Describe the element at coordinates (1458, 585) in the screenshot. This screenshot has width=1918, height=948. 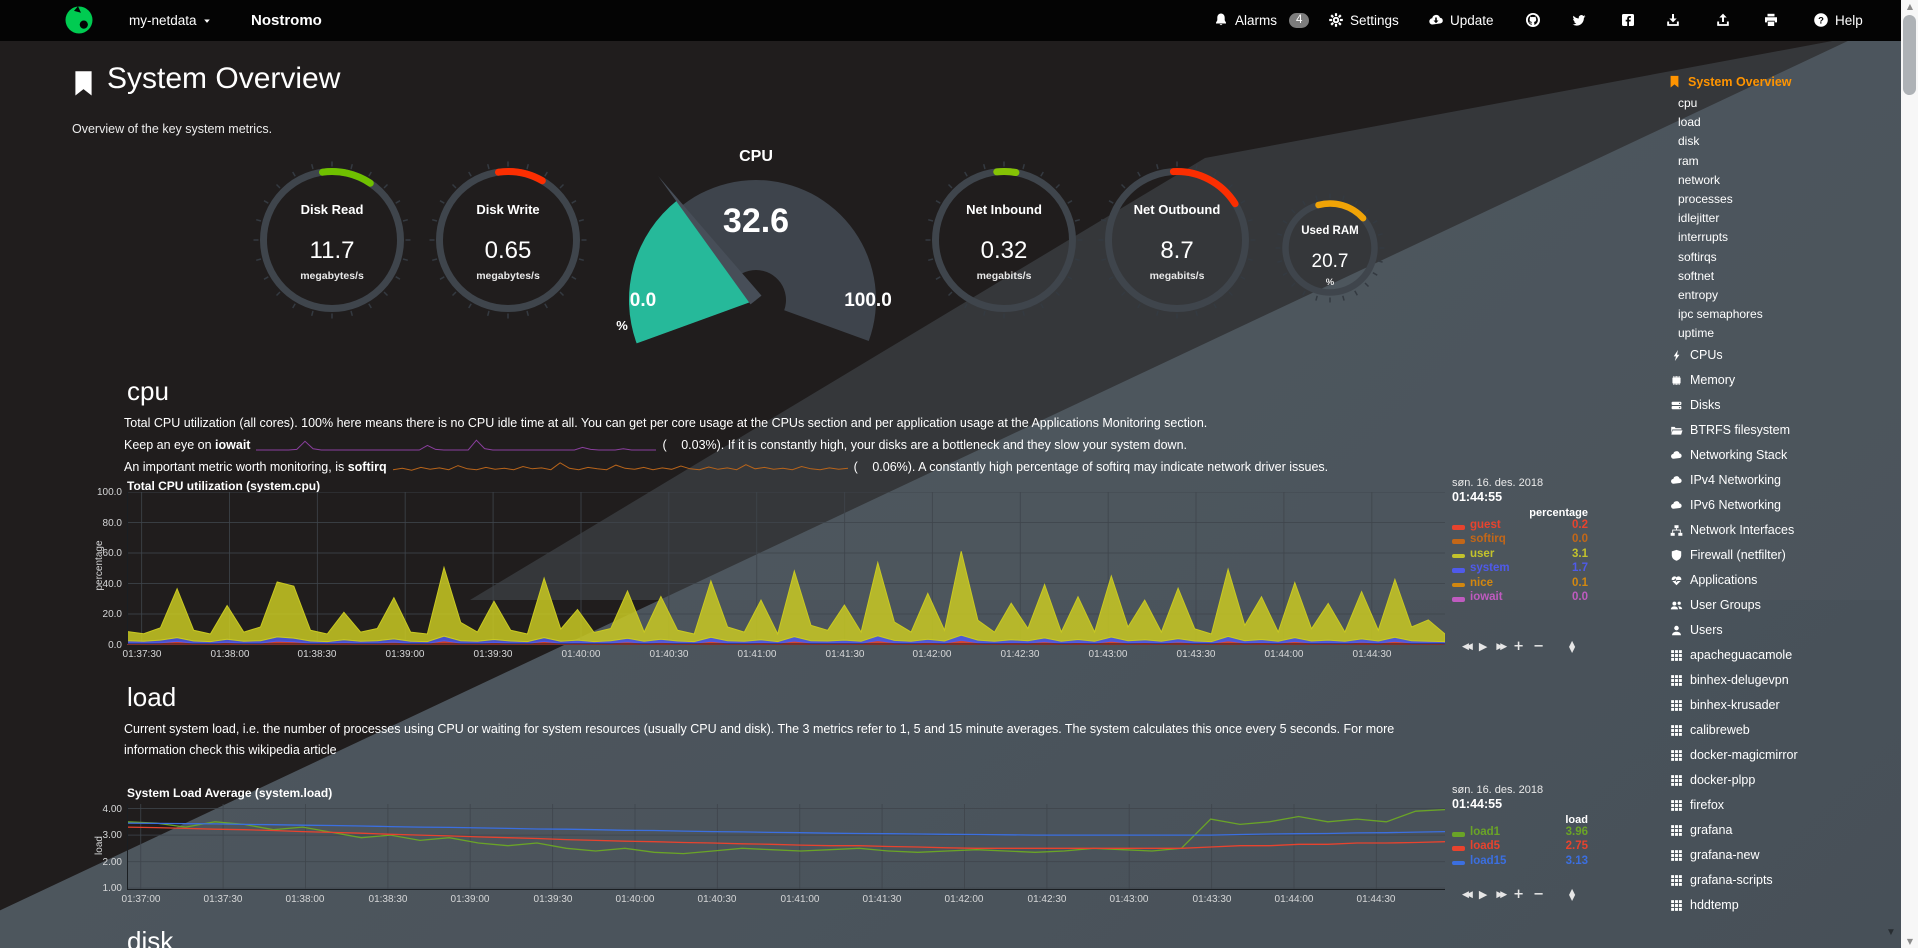
I see `legend-swatch-nice` at that location.